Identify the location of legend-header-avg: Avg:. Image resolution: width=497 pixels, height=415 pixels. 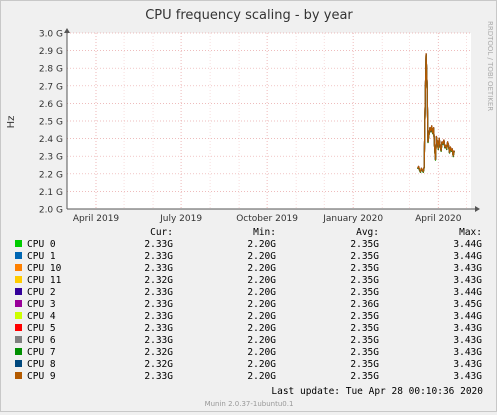
(367, 232).